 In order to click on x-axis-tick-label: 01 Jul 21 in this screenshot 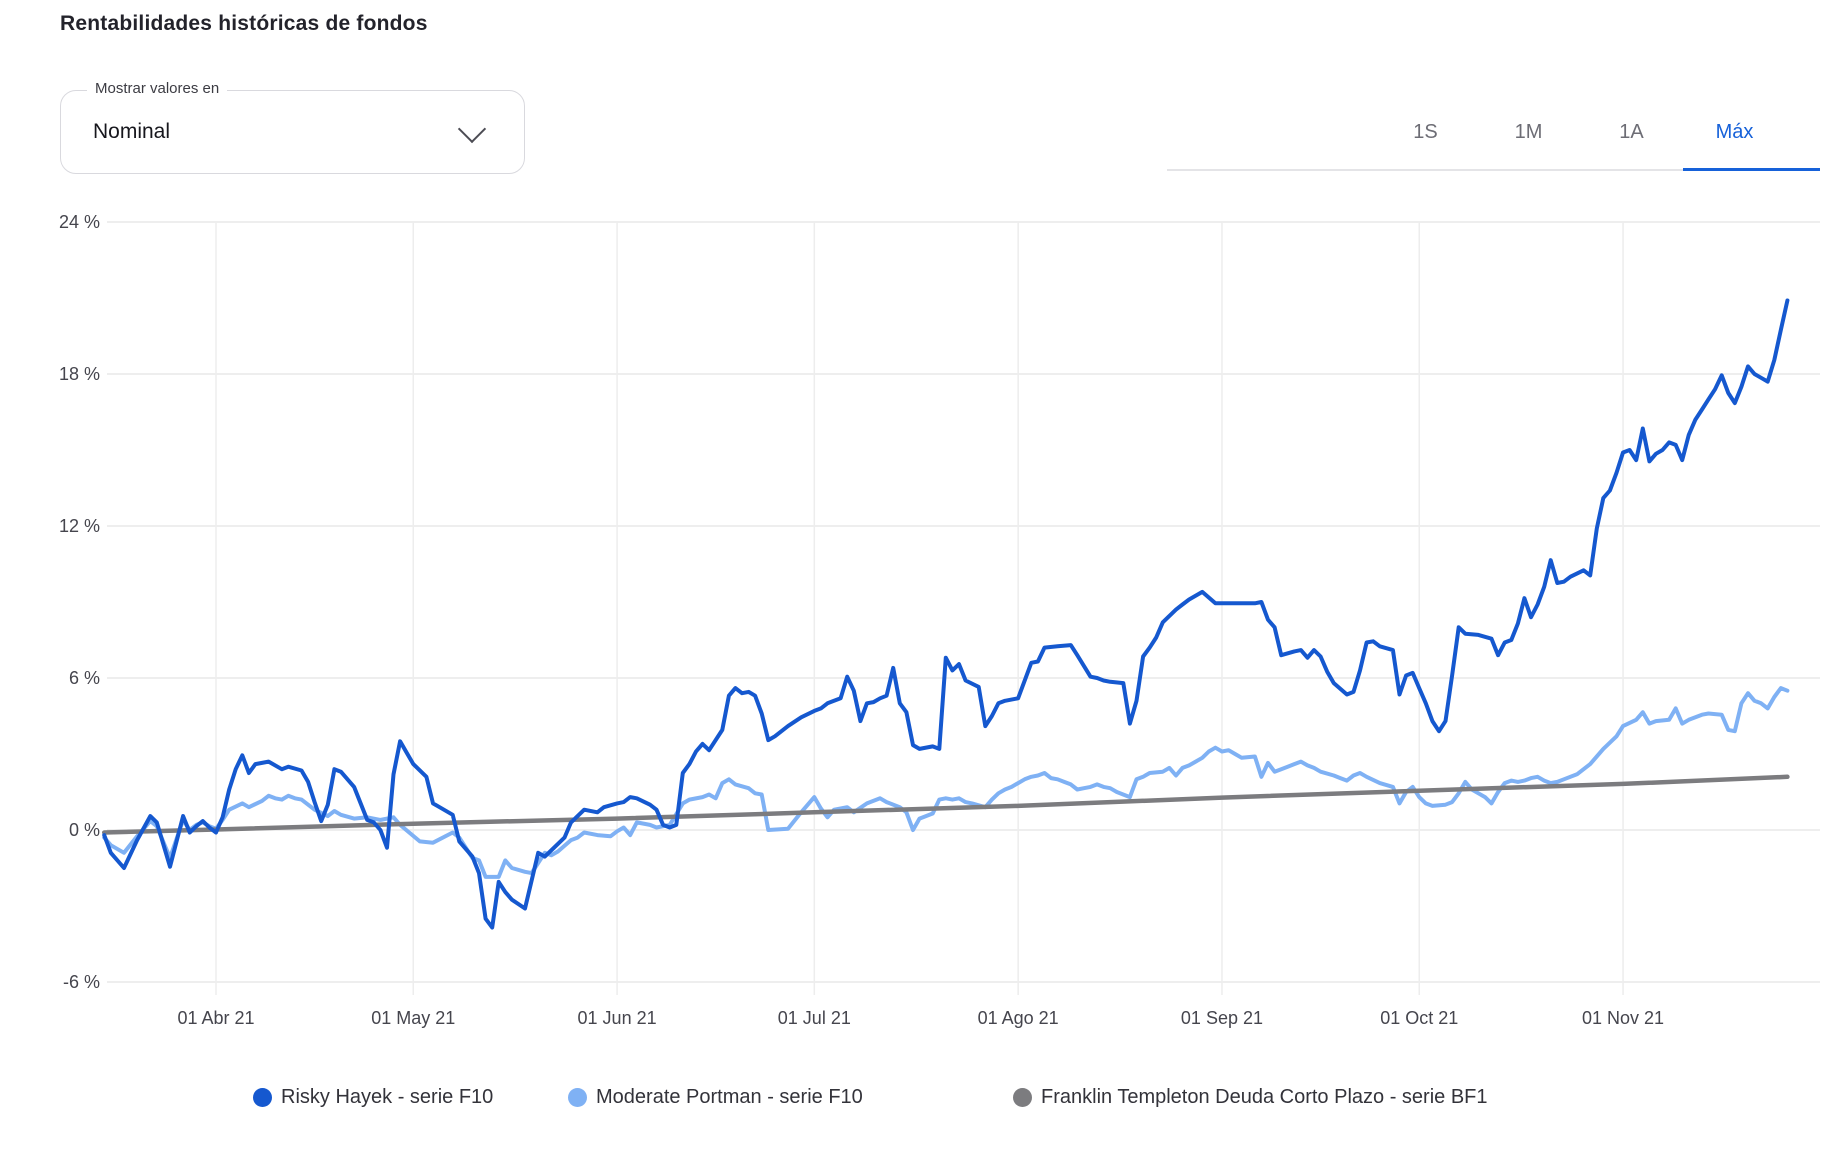, I will do `click(814, 1018)`.